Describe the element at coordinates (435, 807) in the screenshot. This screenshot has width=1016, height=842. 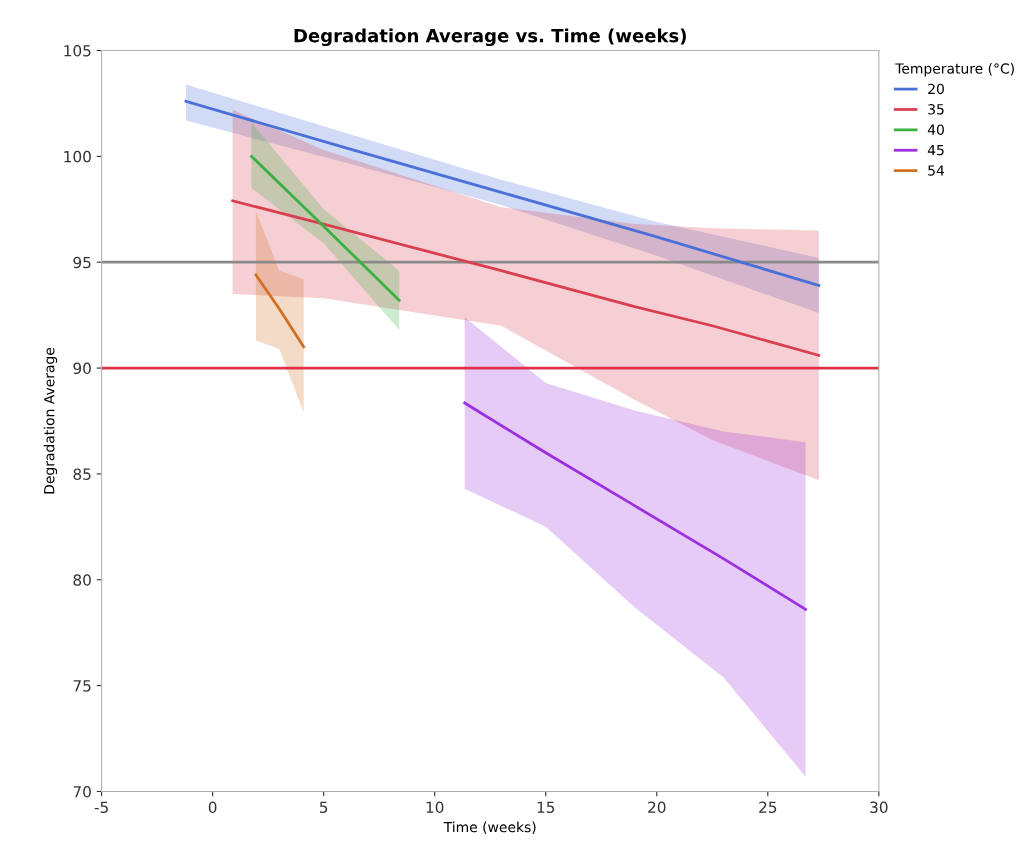
I see `x-tick-label: 10` at that location.